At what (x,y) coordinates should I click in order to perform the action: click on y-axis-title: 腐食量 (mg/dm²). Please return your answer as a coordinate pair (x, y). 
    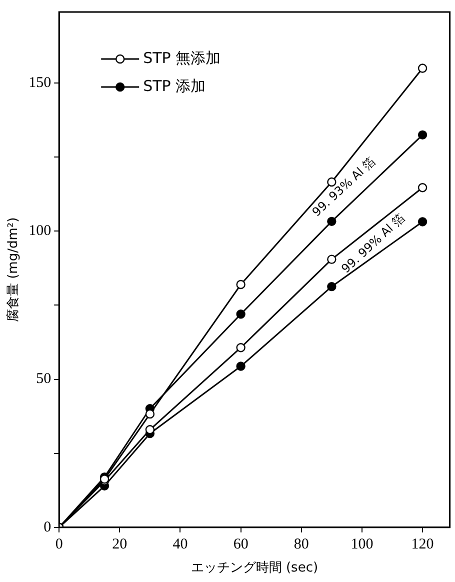
    Looking at the image, I should click on (14, 269).